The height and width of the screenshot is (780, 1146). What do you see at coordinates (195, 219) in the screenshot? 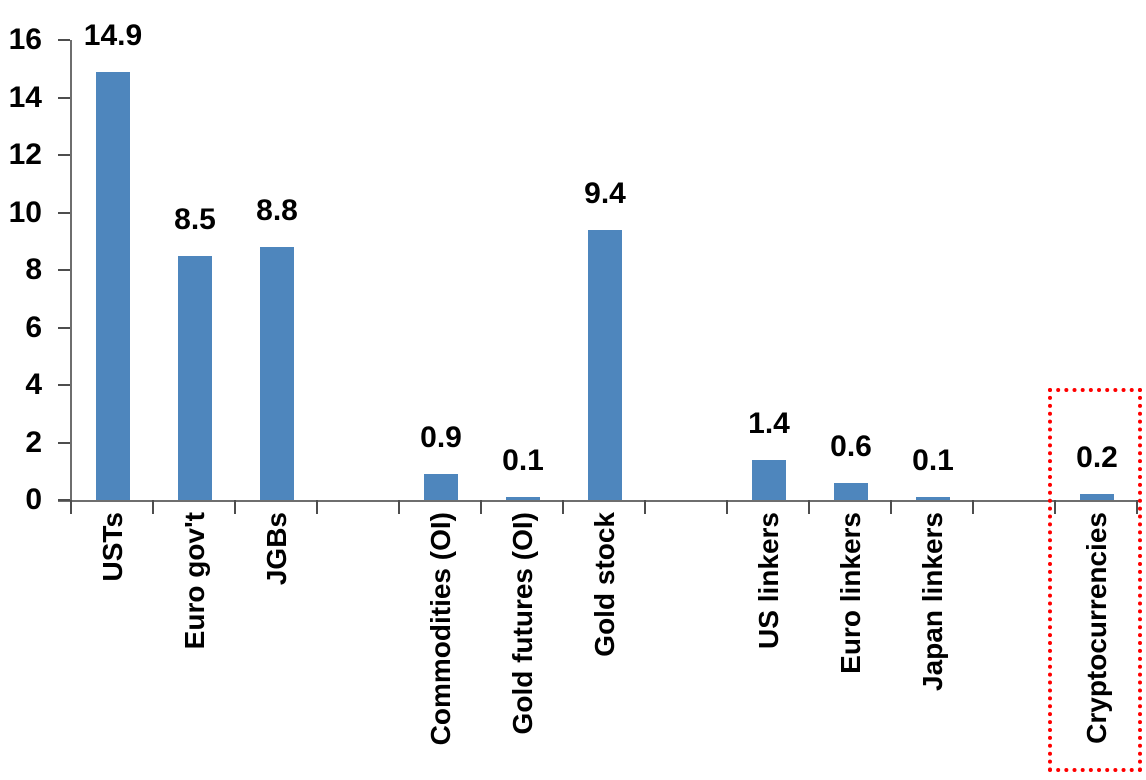
I see `bar-value-label: 8.5` at bounding box center [195, 219].